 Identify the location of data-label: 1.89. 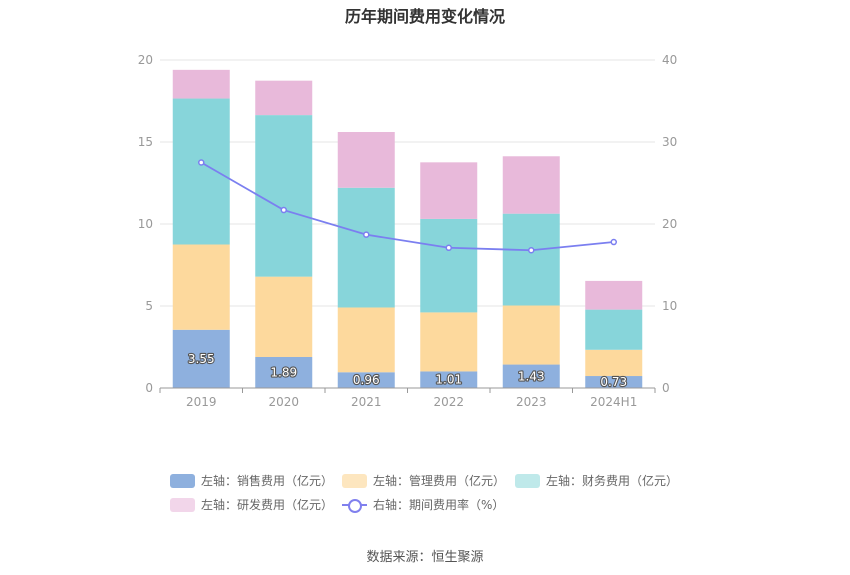
(283, 373).